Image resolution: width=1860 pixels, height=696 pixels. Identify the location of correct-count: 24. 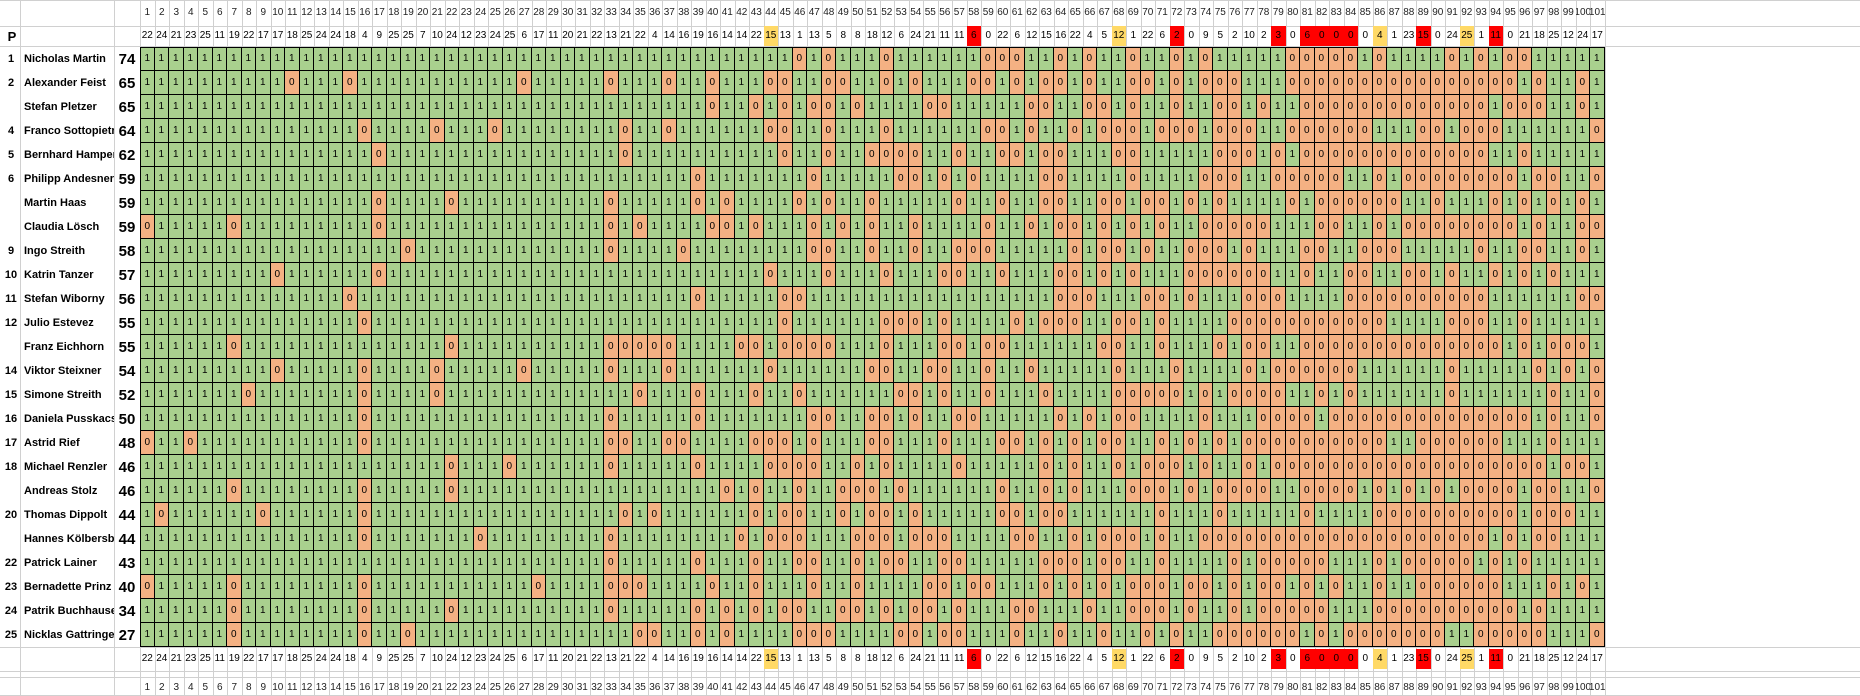
(162, 35).